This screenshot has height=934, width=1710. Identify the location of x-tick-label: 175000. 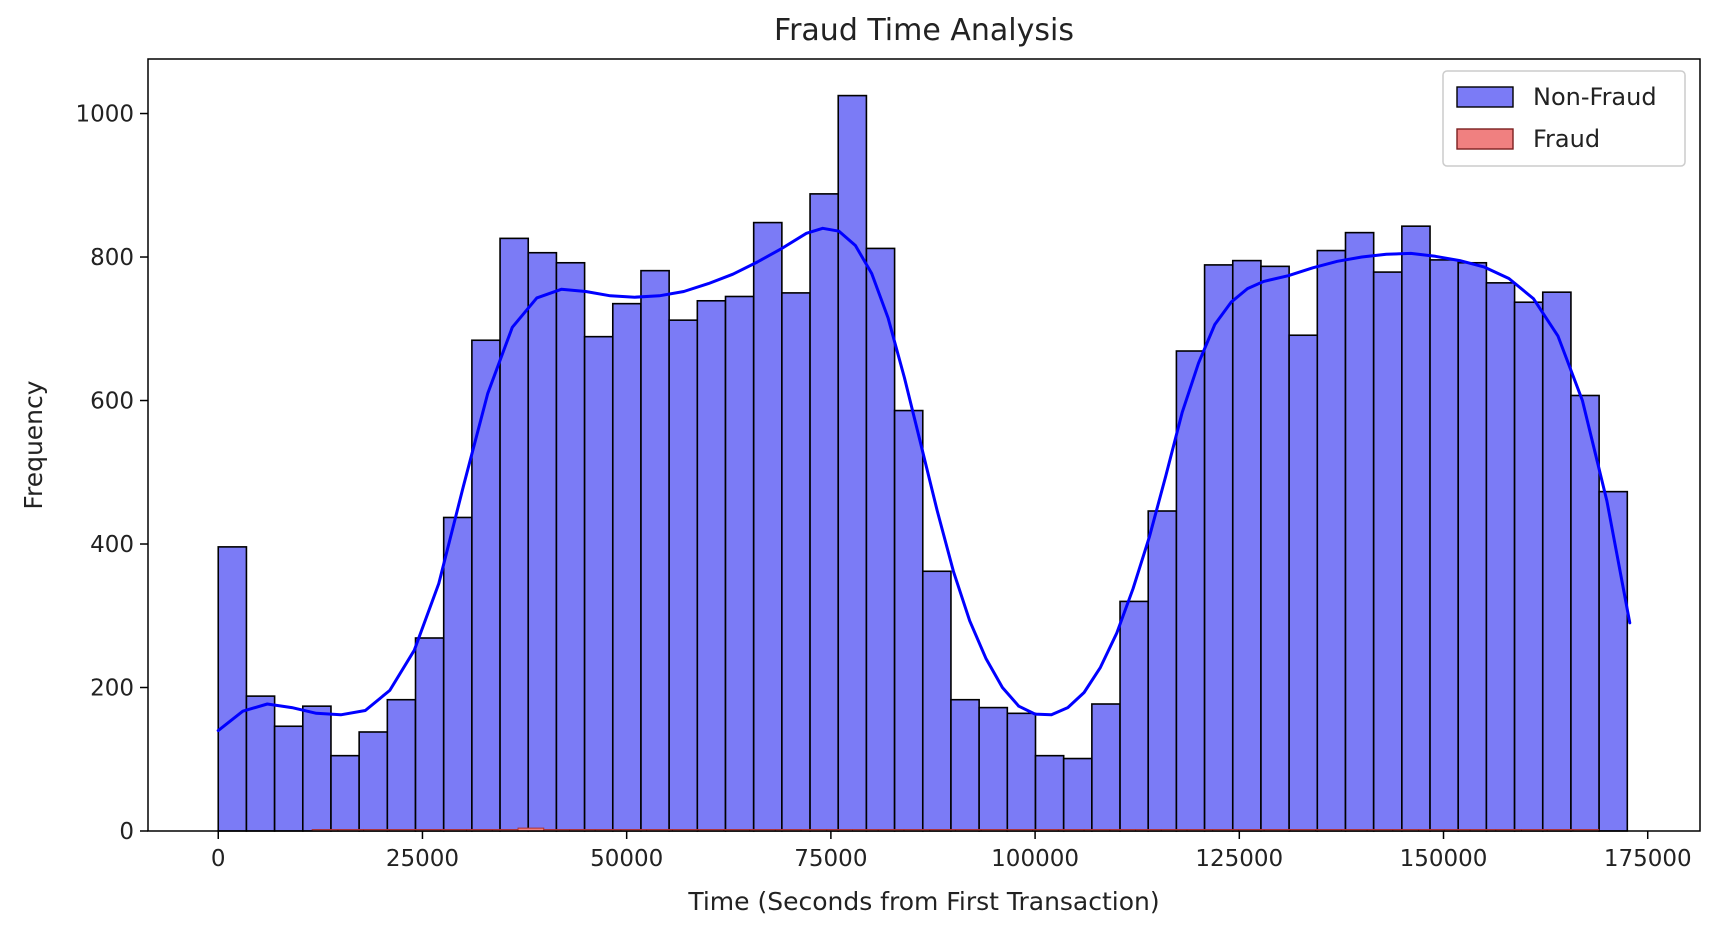
(1648, 859).